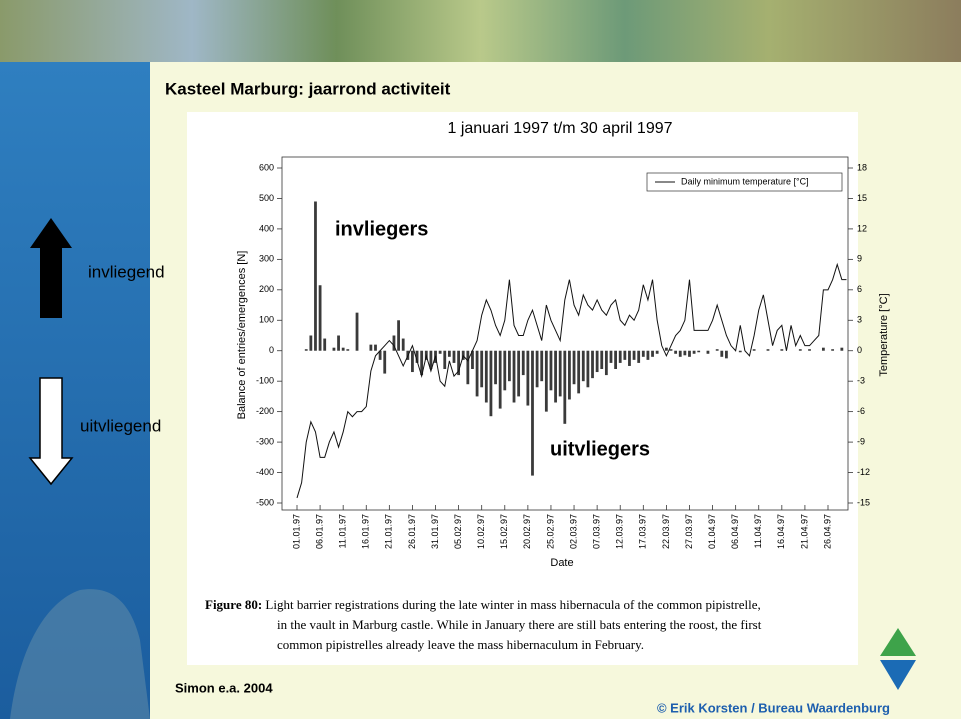 This screenshot has width=961, height=719. Describe the element at coordinates (265, 502) in the screenshot. I see `y-tick-label: -500` at that location.